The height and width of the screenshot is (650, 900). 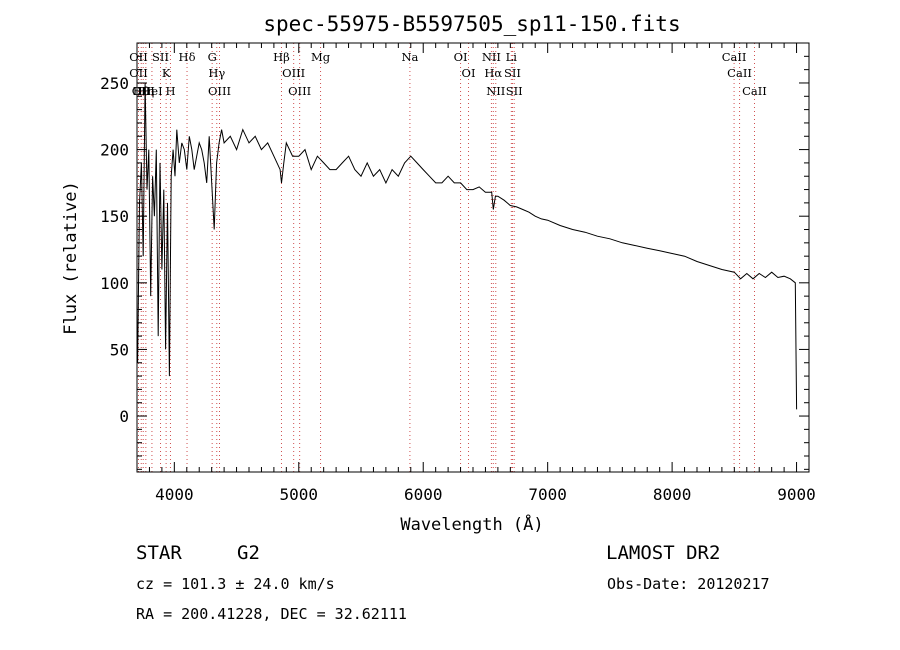 What do you see at coordinates (423, 494) in the screenshot?
I see `x-tick-label: 6000` at bounding box center [423, 494].